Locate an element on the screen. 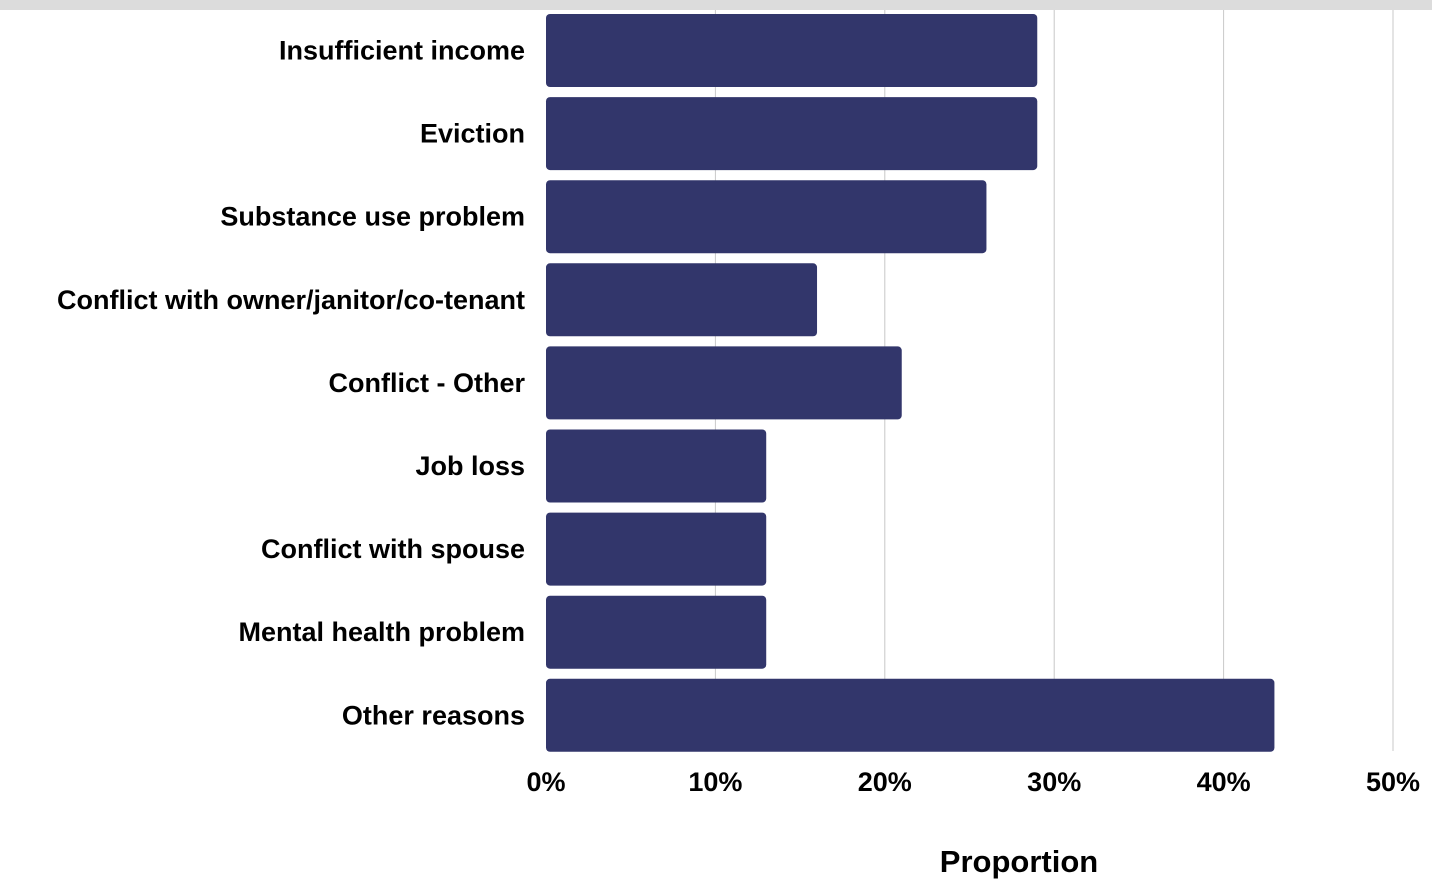  x-axis-title: Proportion is located at coordinates (1019, 861).